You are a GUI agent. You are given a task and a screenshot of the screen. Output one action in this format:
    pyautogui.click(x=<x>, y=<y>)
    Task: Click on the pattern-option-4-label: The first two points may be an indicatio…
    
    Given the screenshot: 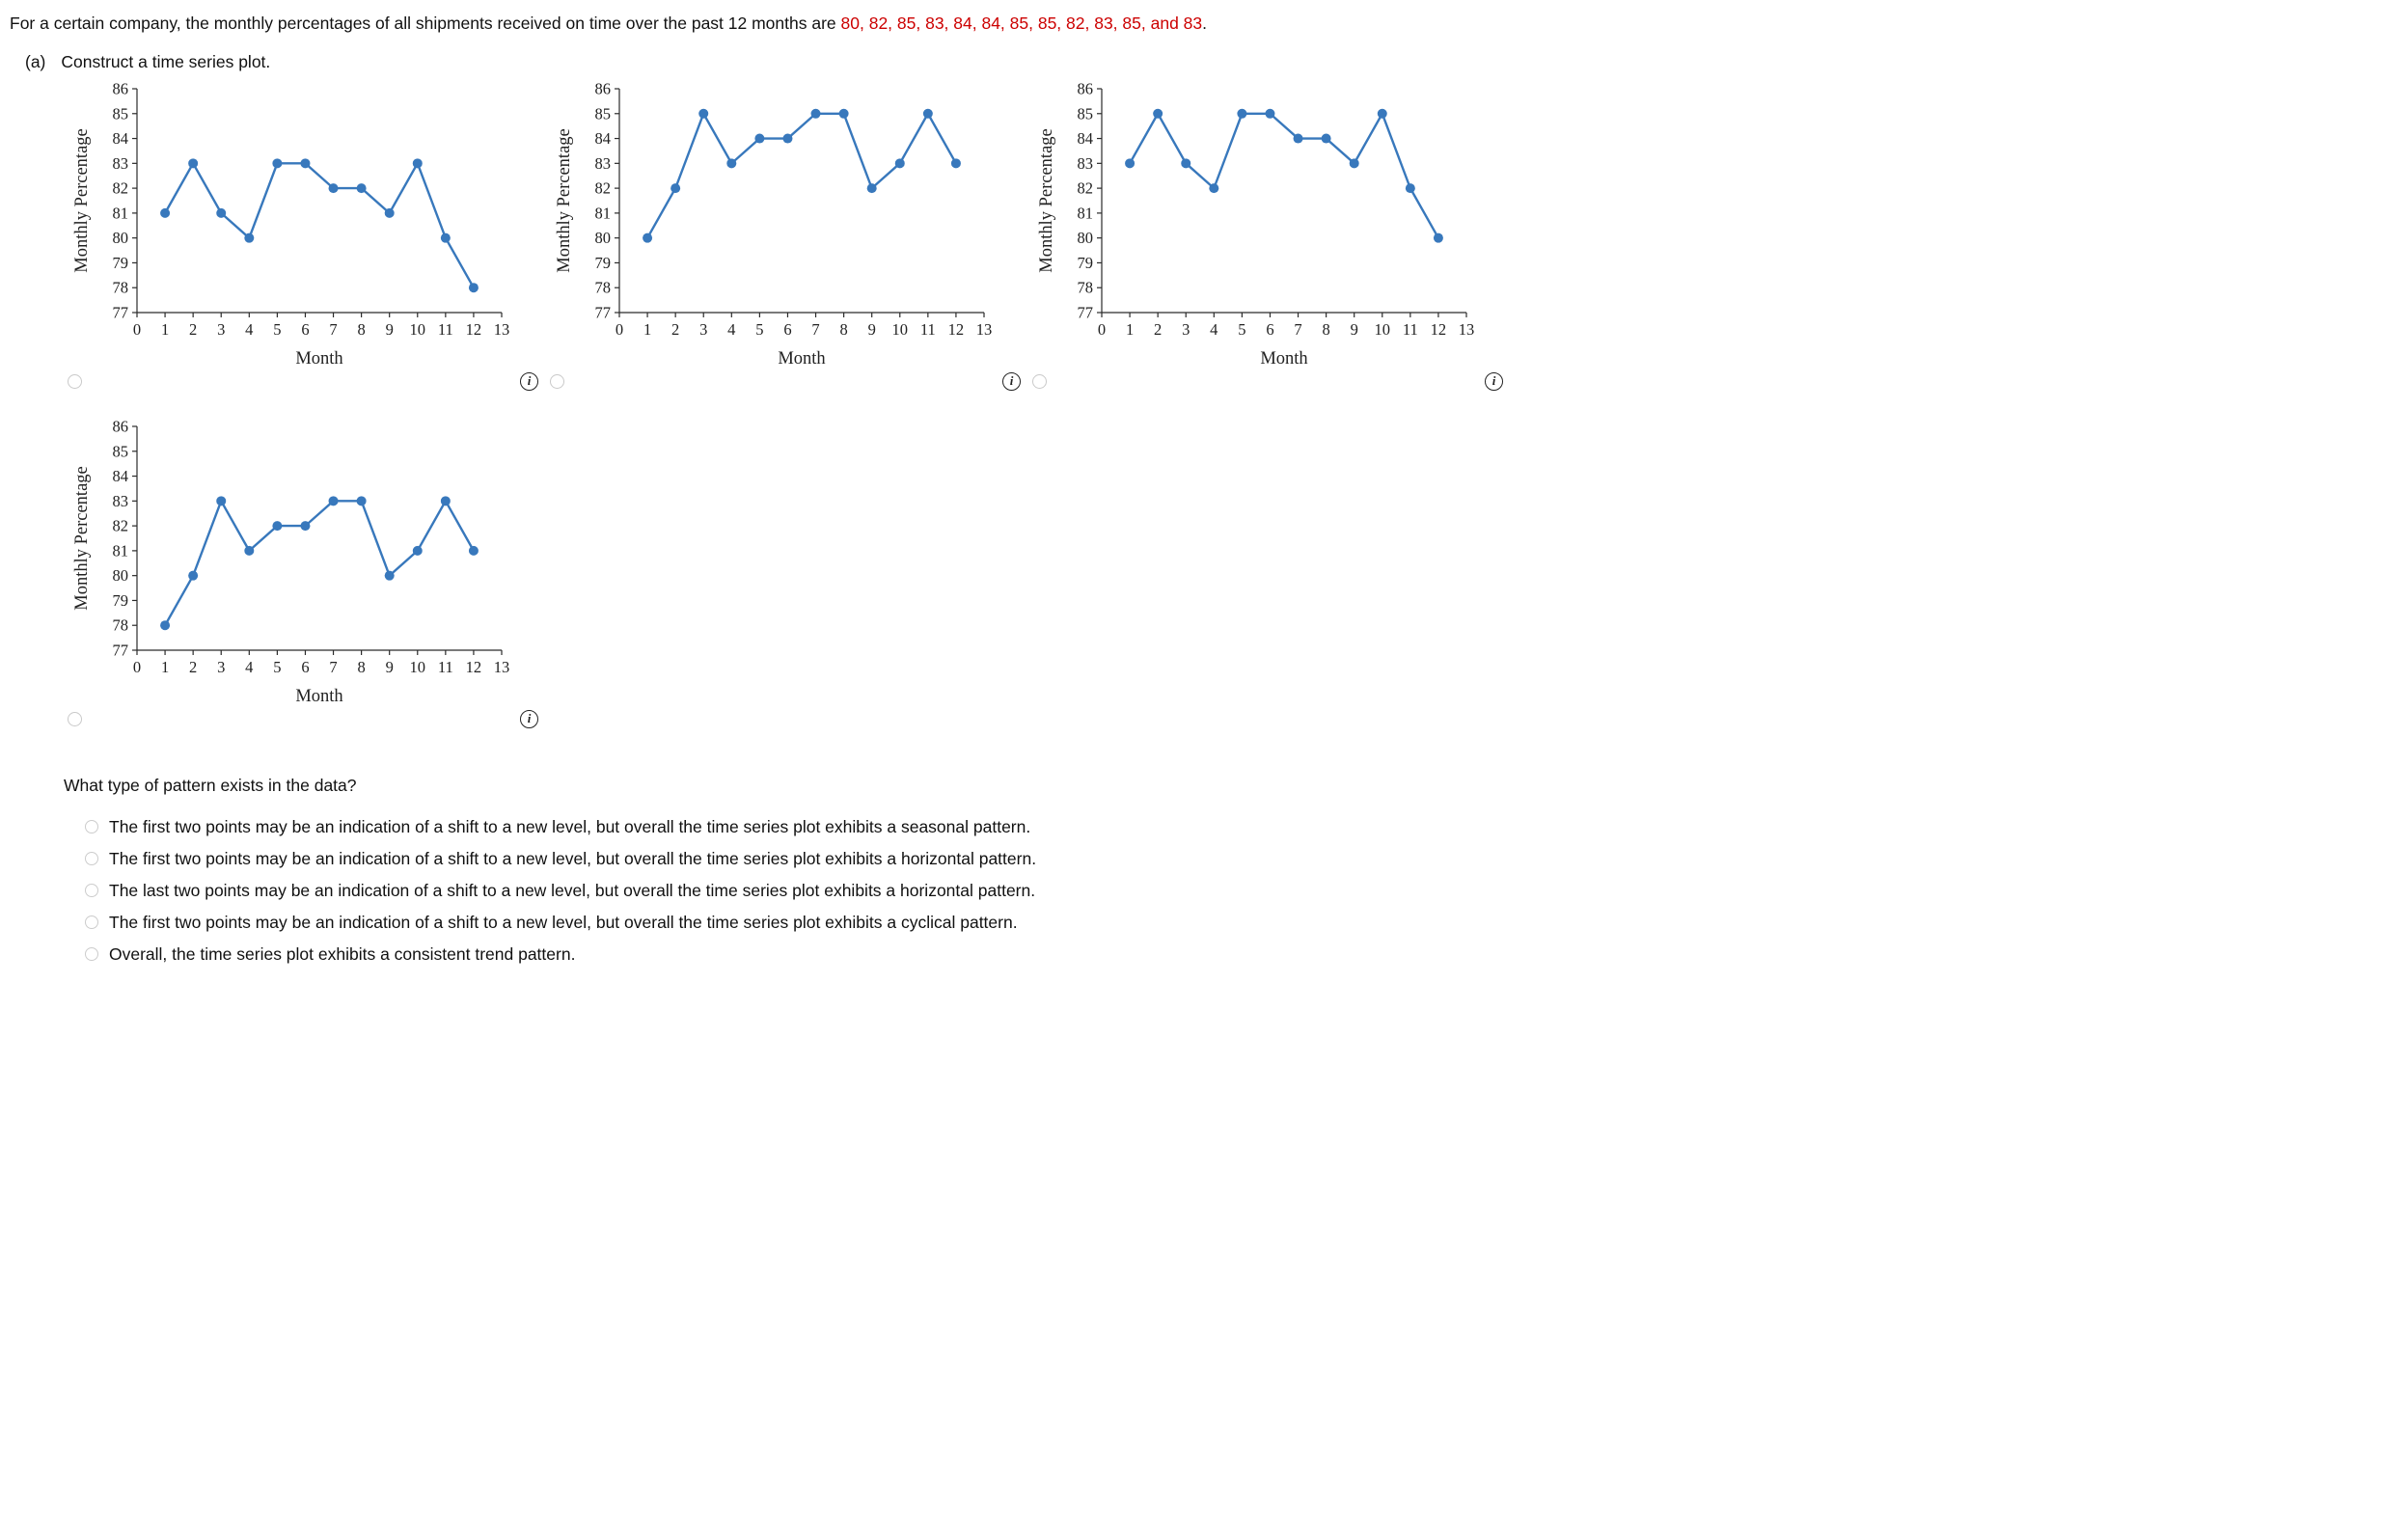 What is the action you would take?
    pyautogui.click(x=563, y=922)
    